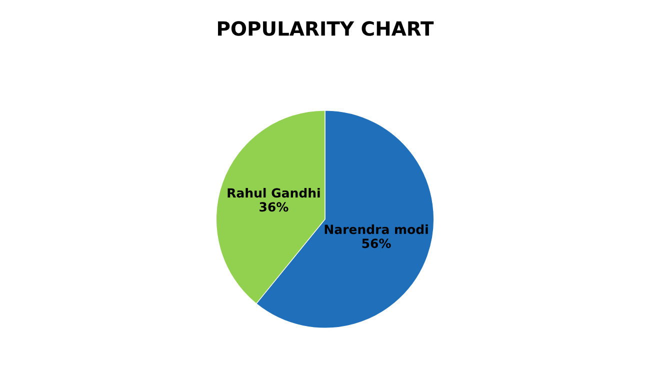 The width and height of the screenshot is (650, 378). Describe the element at coordinates (376, 243) in the screenshot. I see `data-label: 56%` at that location.